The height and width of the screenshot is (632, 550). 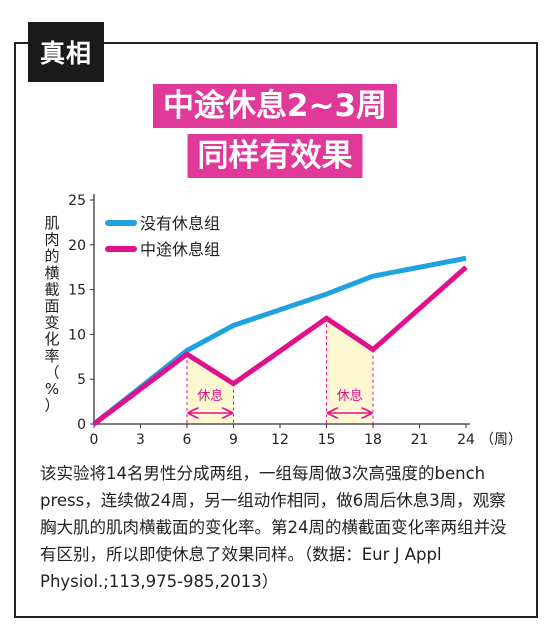 I want to click on x-tick-label-12: 12, so click(x=280, y=440).